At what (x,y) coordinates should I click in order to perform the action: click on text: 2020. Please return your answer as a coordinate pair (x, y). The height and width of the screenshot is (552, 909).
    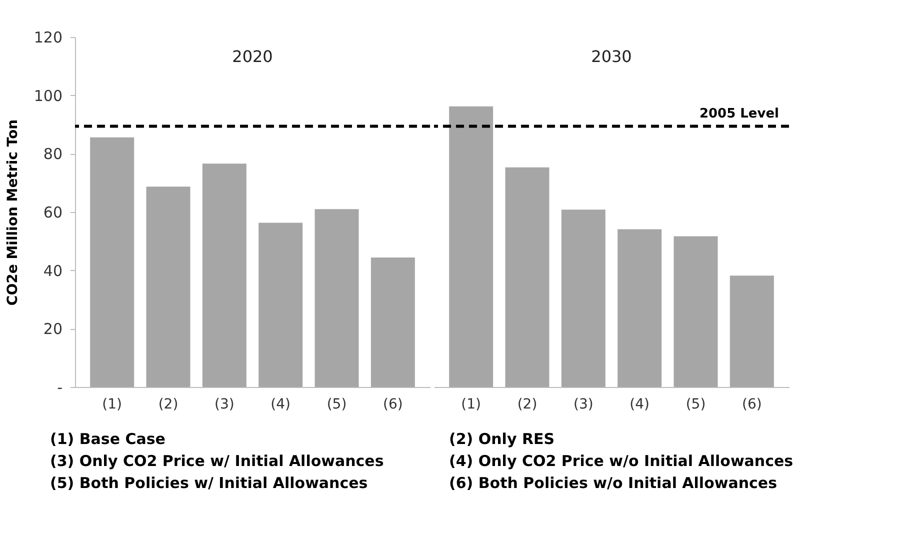
    Looking at the image, I should click on (252, 56).